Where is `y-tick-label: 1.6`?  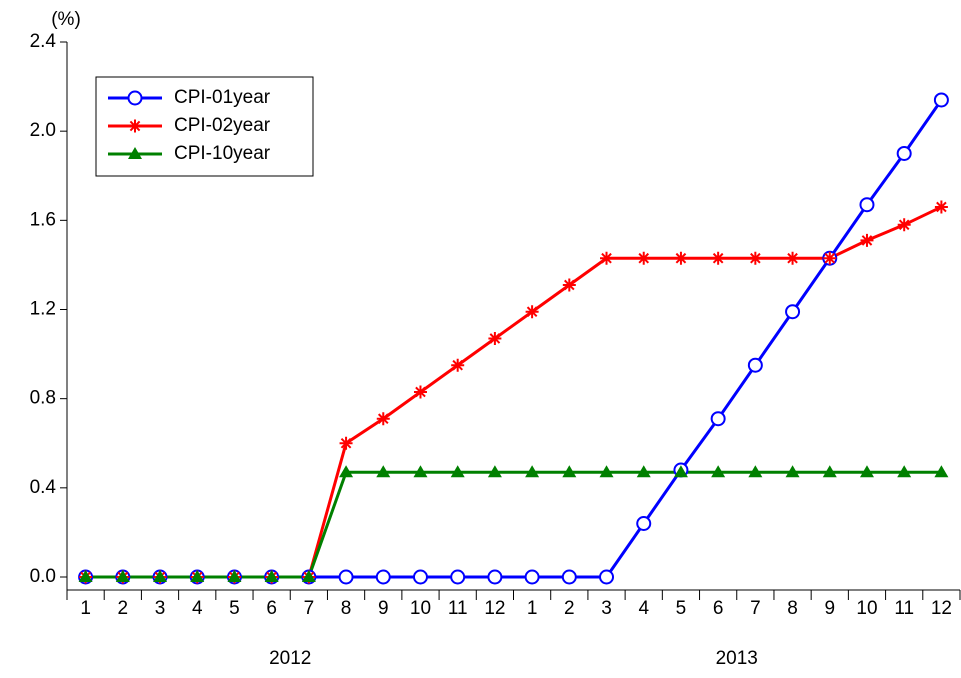
y-tick-label: 1.6 is located at coordinates (43, 219).